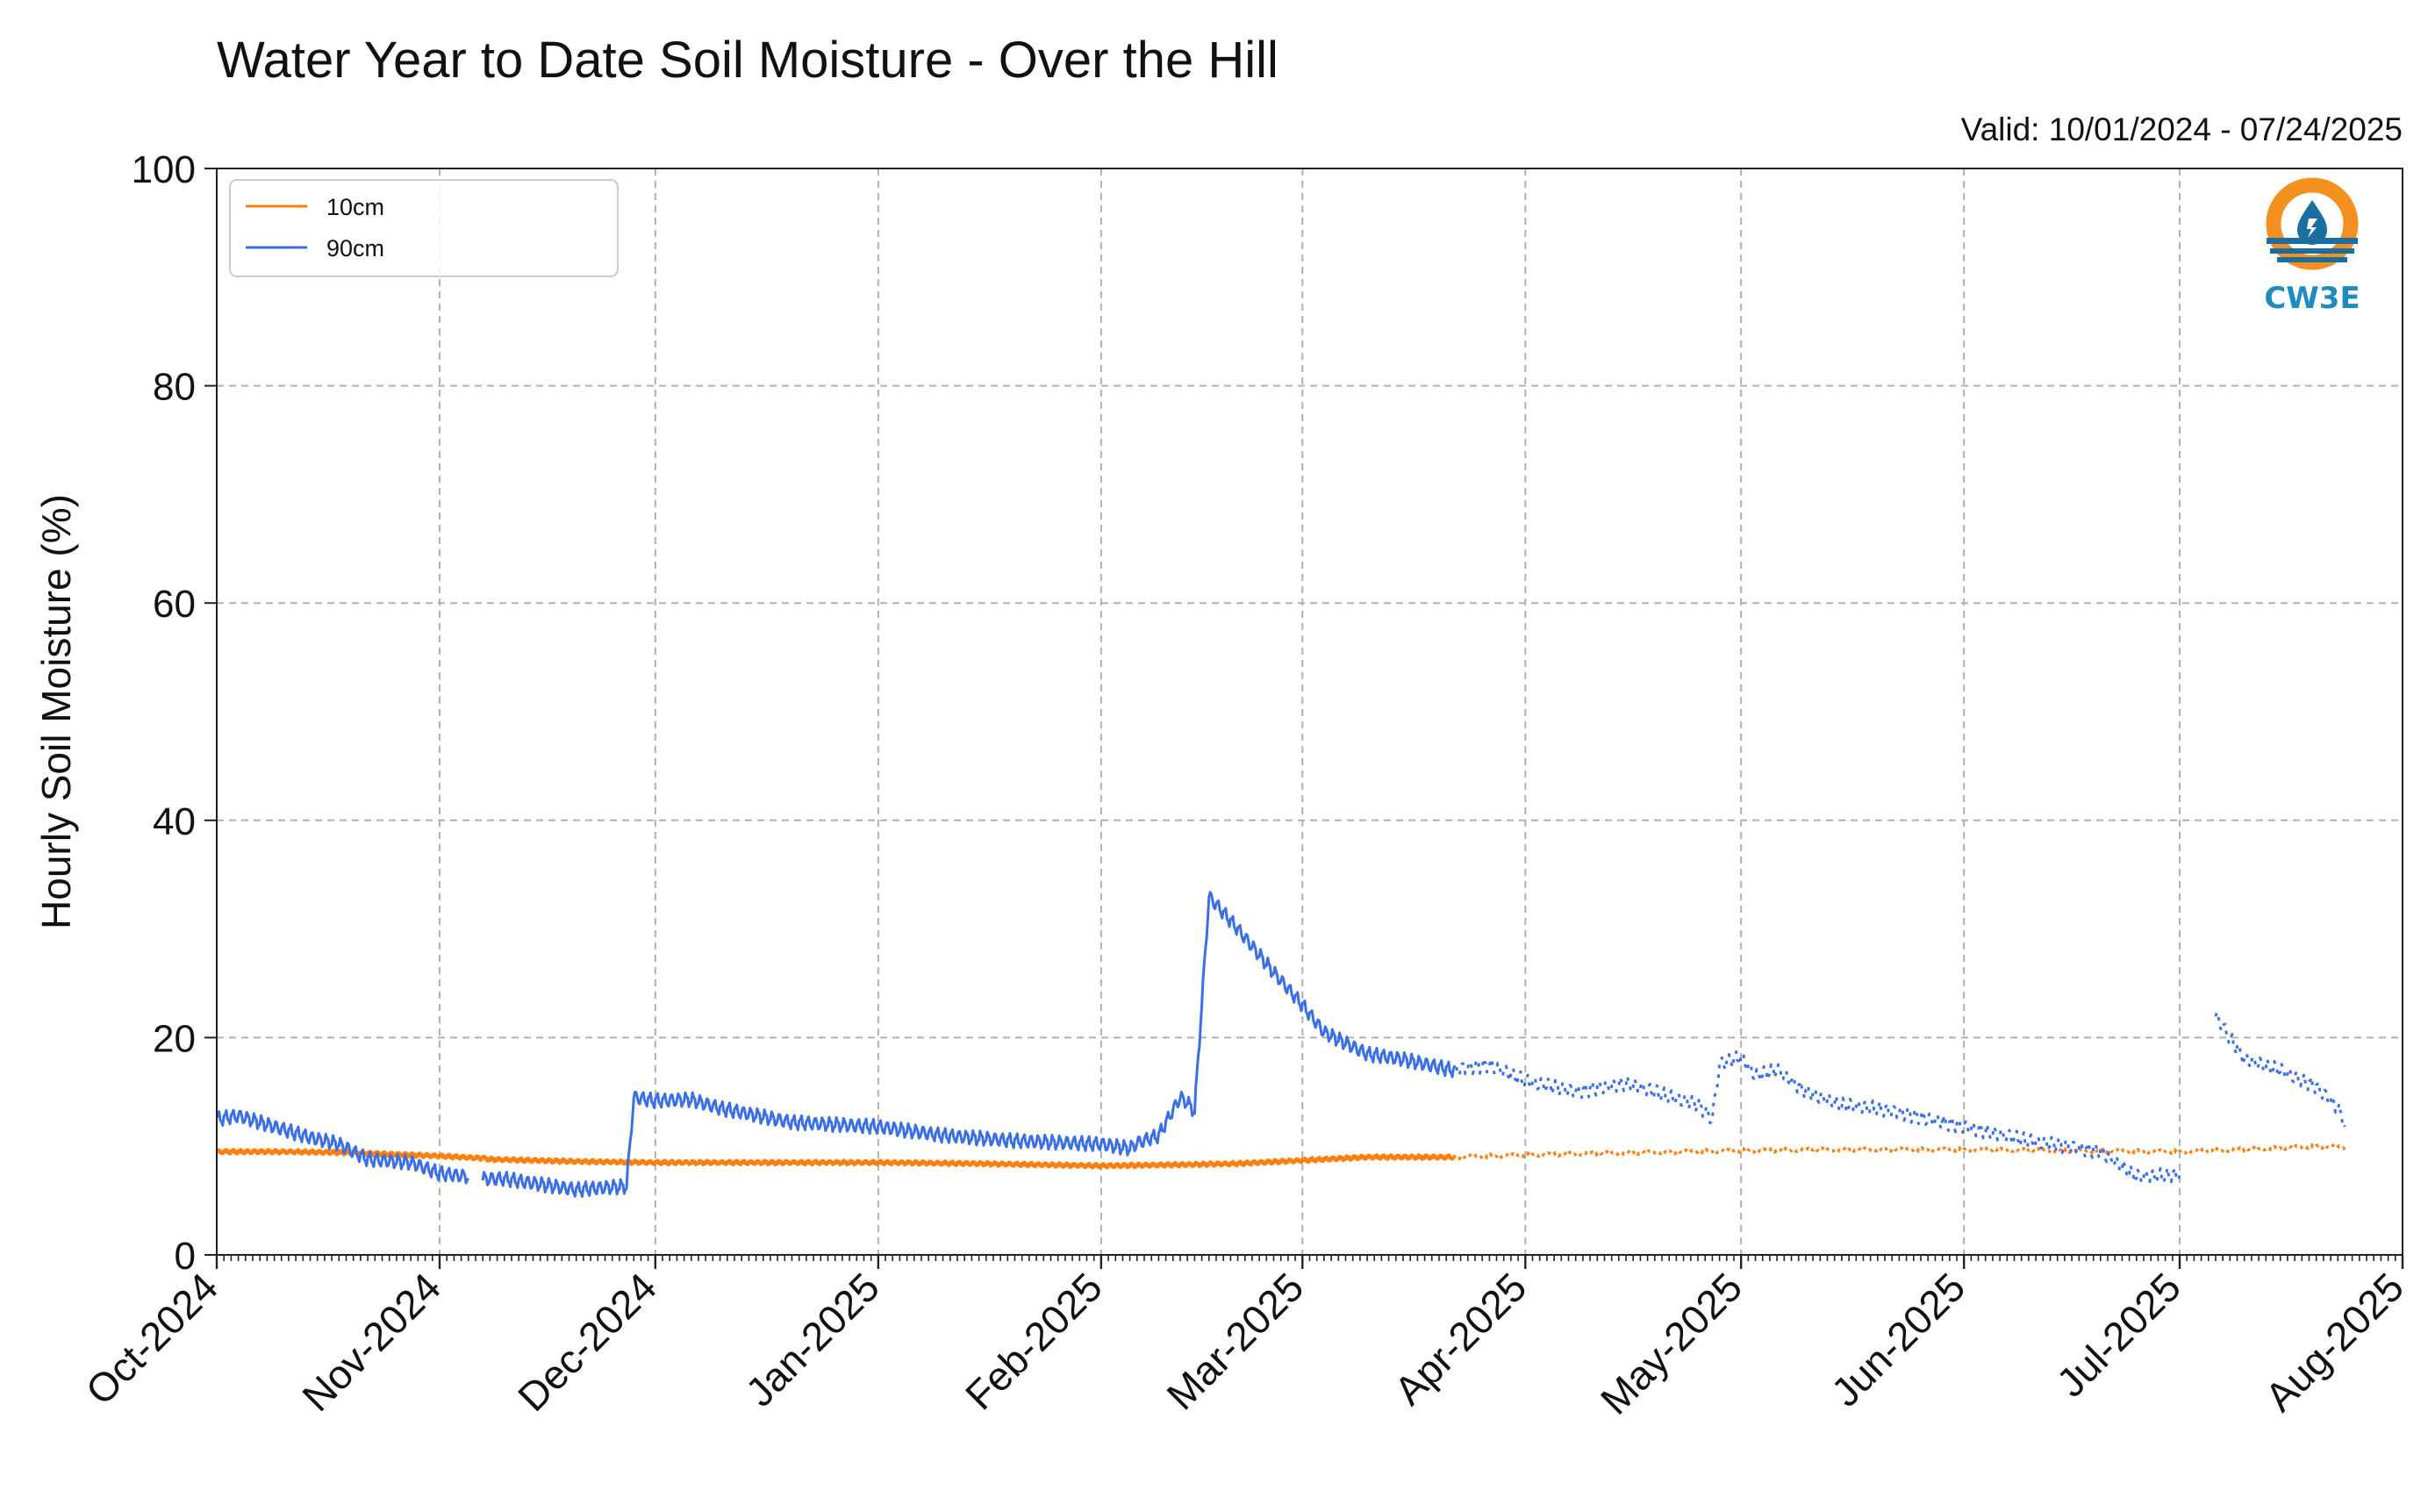 The image size is (2428, 1512). Describe the element at coordinates (1310, 1262) in the screenshot. I see `x-major-ticks` at that location.